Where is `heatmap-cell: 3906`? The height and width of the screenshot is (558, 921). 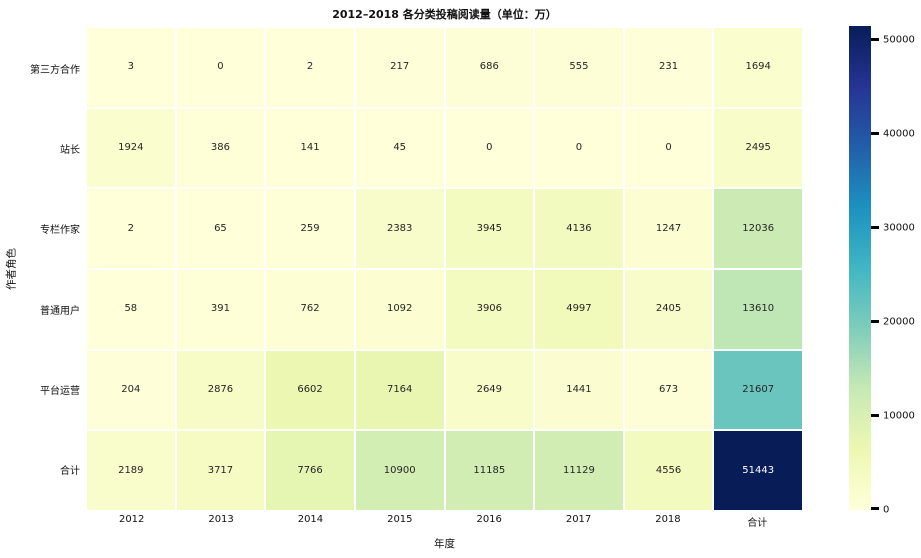 heatmap-cell: 3906 is located at coordinates (489, 309).